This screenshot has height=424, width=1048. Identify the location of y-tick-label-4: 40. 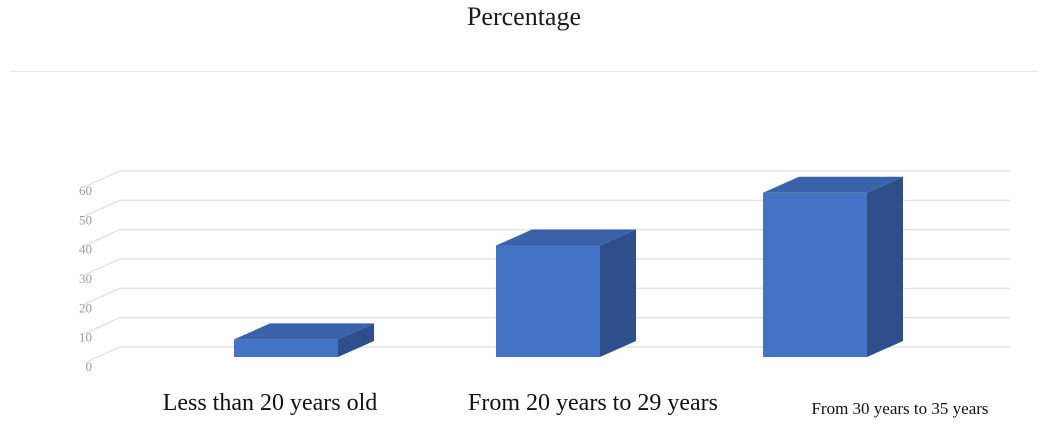
(85, 249).